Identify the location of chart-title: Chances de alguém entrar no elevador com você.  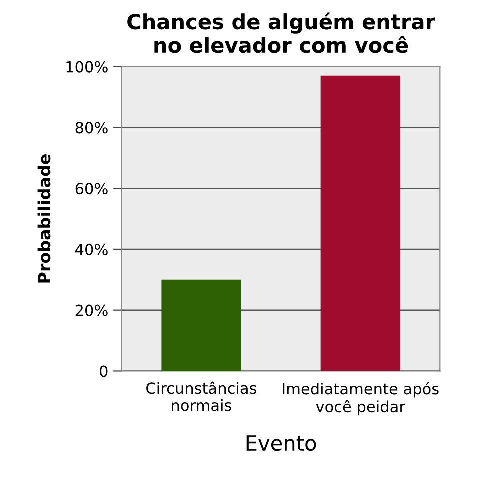
(282, 33).